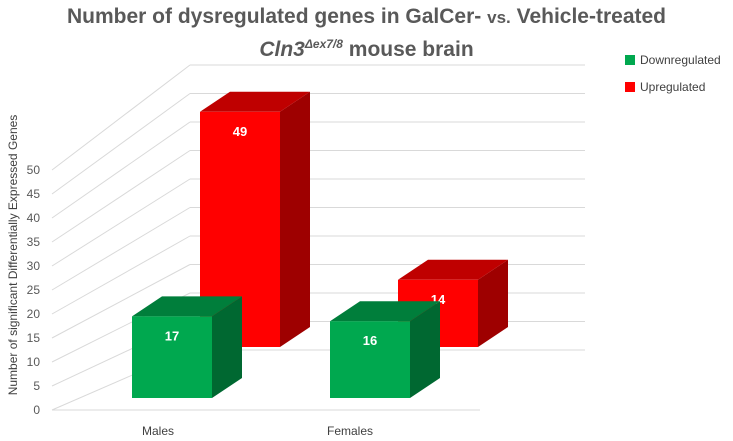 The image size is (733, 441). I want to click on y-tick-label: 25, so click(34, 290).